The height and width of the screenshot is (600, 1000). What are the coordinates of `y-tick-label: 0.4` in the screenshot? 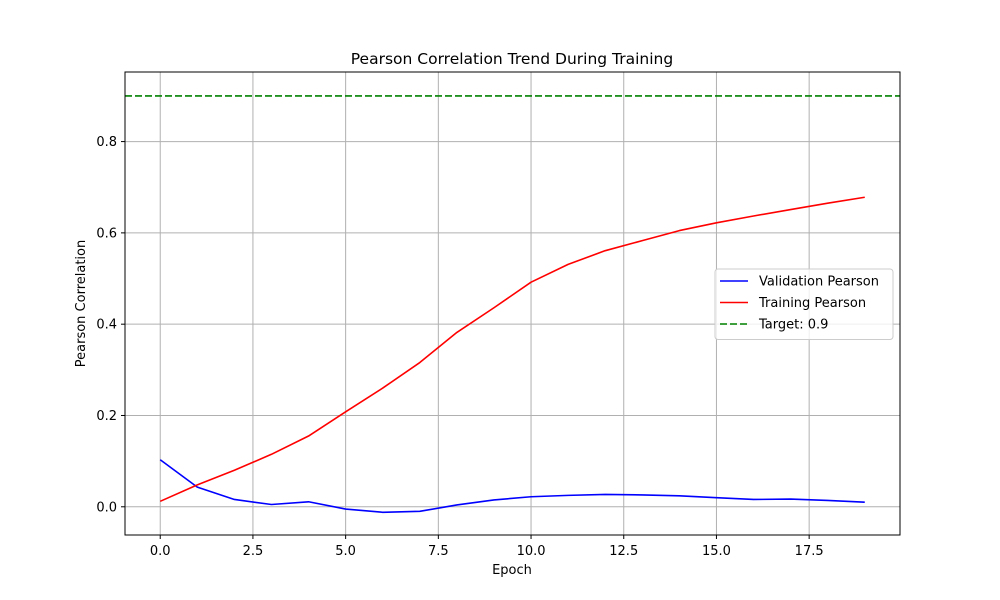 It's located at (106, 325).